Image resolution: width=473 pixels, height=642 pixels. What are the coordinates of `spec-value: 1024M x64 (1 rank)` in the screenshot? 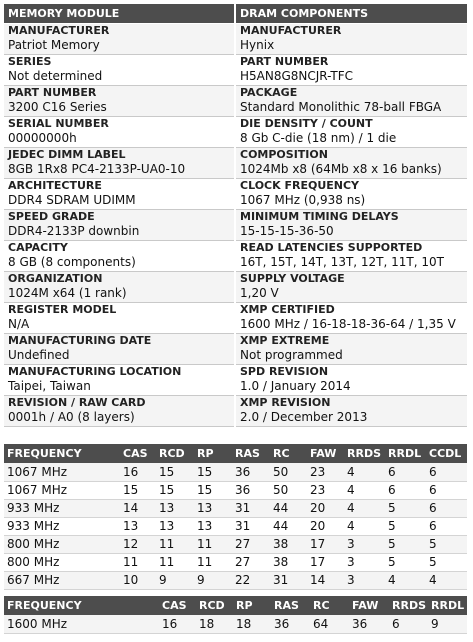 It's located at (67, 293).